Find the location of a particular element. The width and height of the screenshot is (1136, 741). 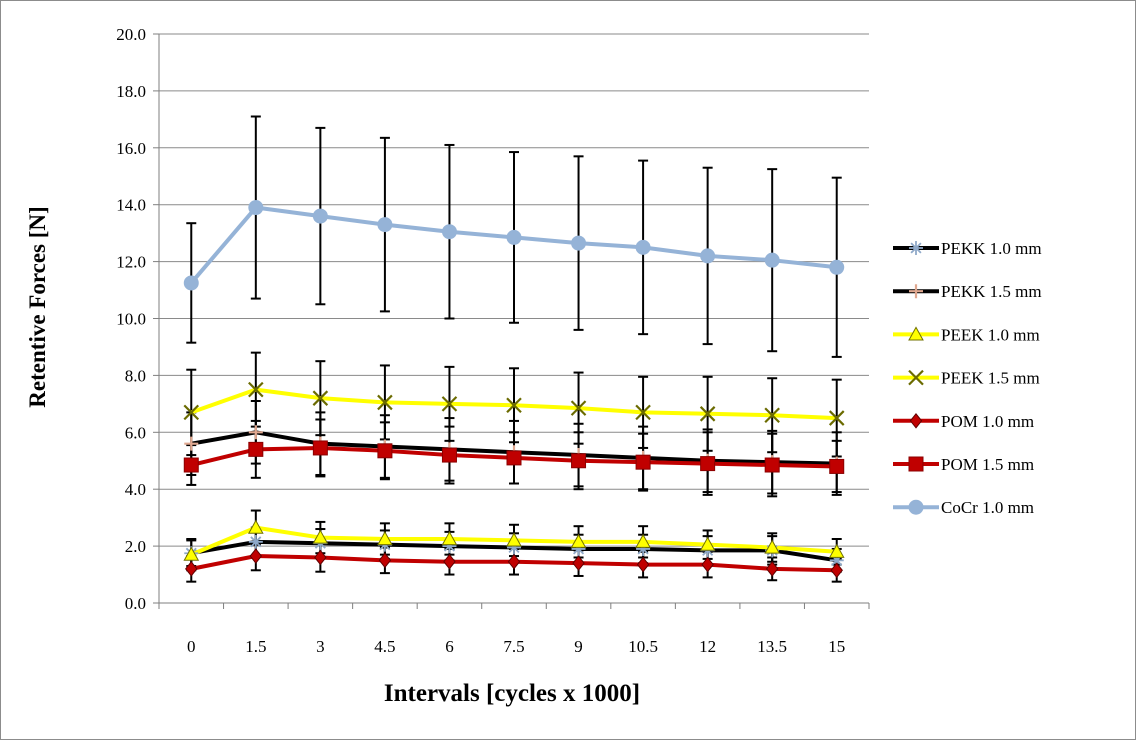

y-tick-label: 0.0 is located at coordinates (135, 603).